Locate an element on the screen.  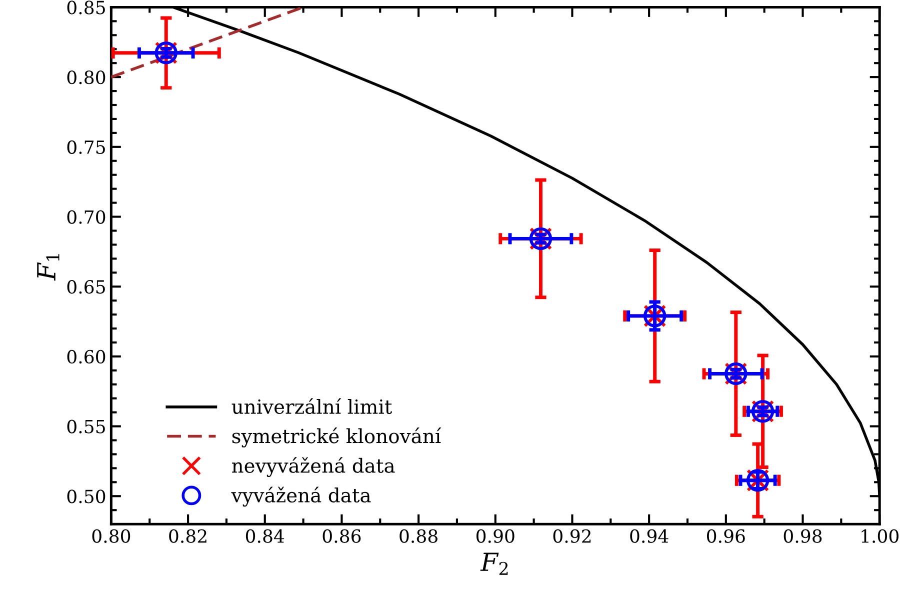
y-axis-title: F$_{1}$ is located at coordinates (48, 267).